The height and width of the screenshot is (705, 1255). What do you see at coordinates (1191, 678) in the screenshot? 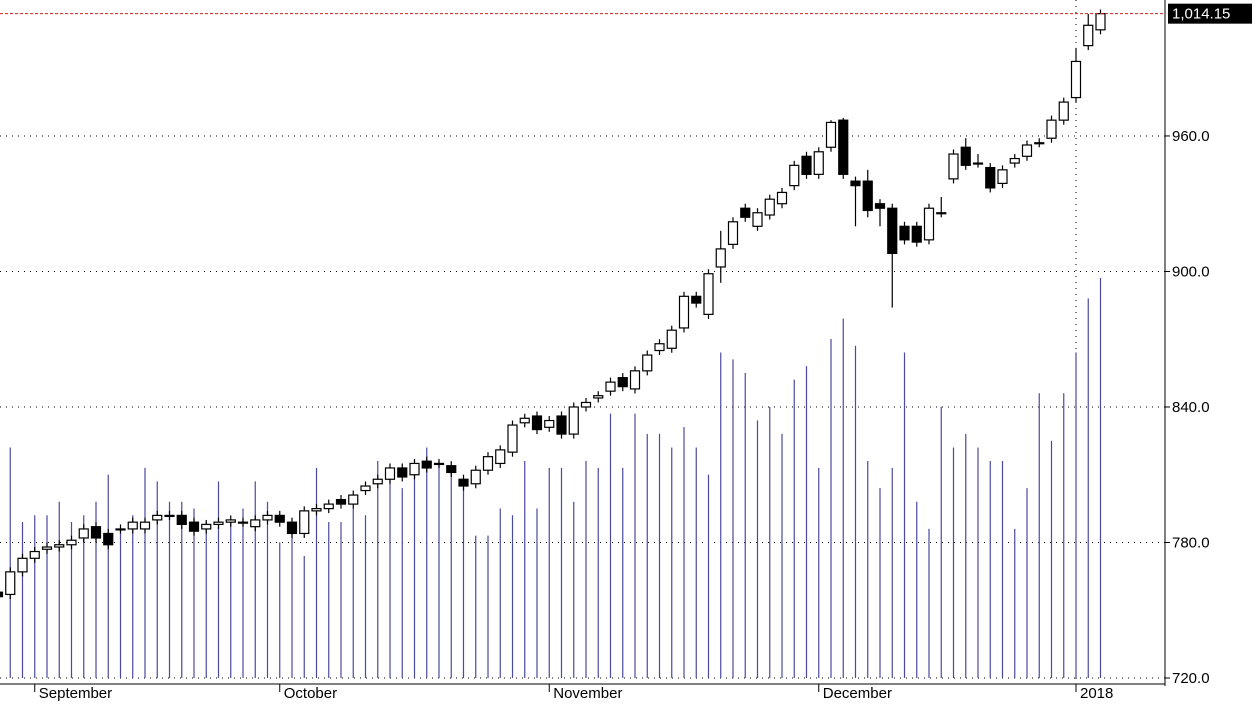
I see `y-tick-label: 720.0` at bounding box center [1191, 678].